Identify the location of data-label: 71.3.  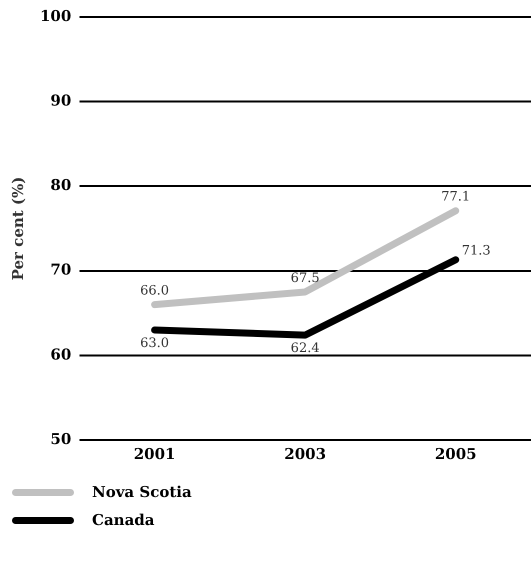
(476, 251).